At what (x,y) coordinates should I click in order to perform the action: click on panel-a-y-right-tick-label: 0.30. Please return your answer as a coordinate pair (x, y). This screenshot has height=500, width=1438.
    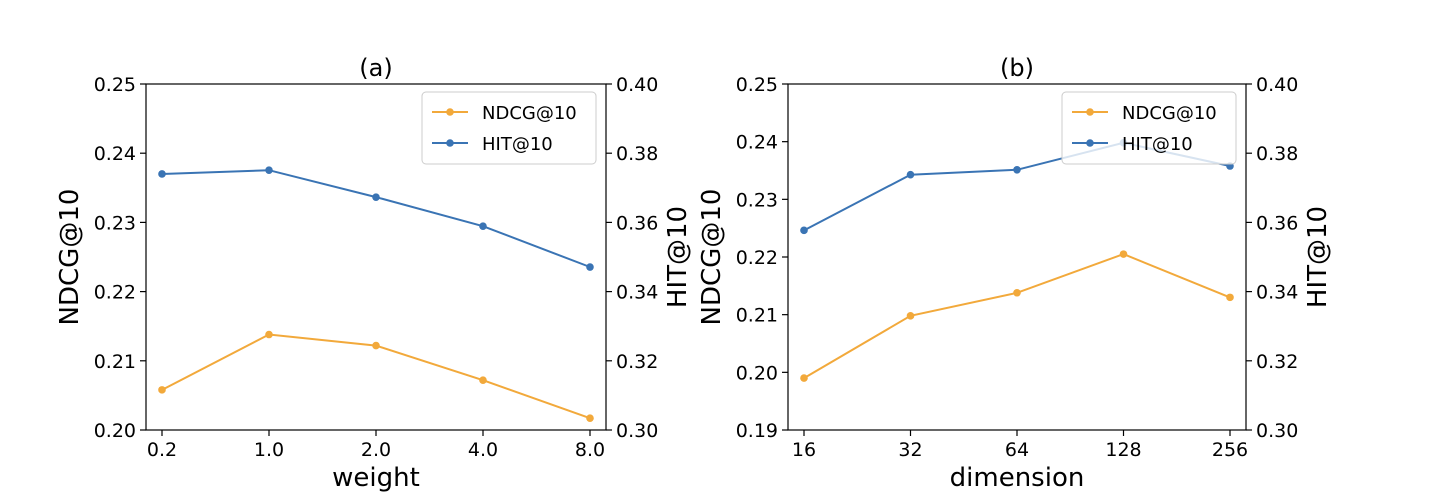
    Looking at the image, I should click on (637, 431).